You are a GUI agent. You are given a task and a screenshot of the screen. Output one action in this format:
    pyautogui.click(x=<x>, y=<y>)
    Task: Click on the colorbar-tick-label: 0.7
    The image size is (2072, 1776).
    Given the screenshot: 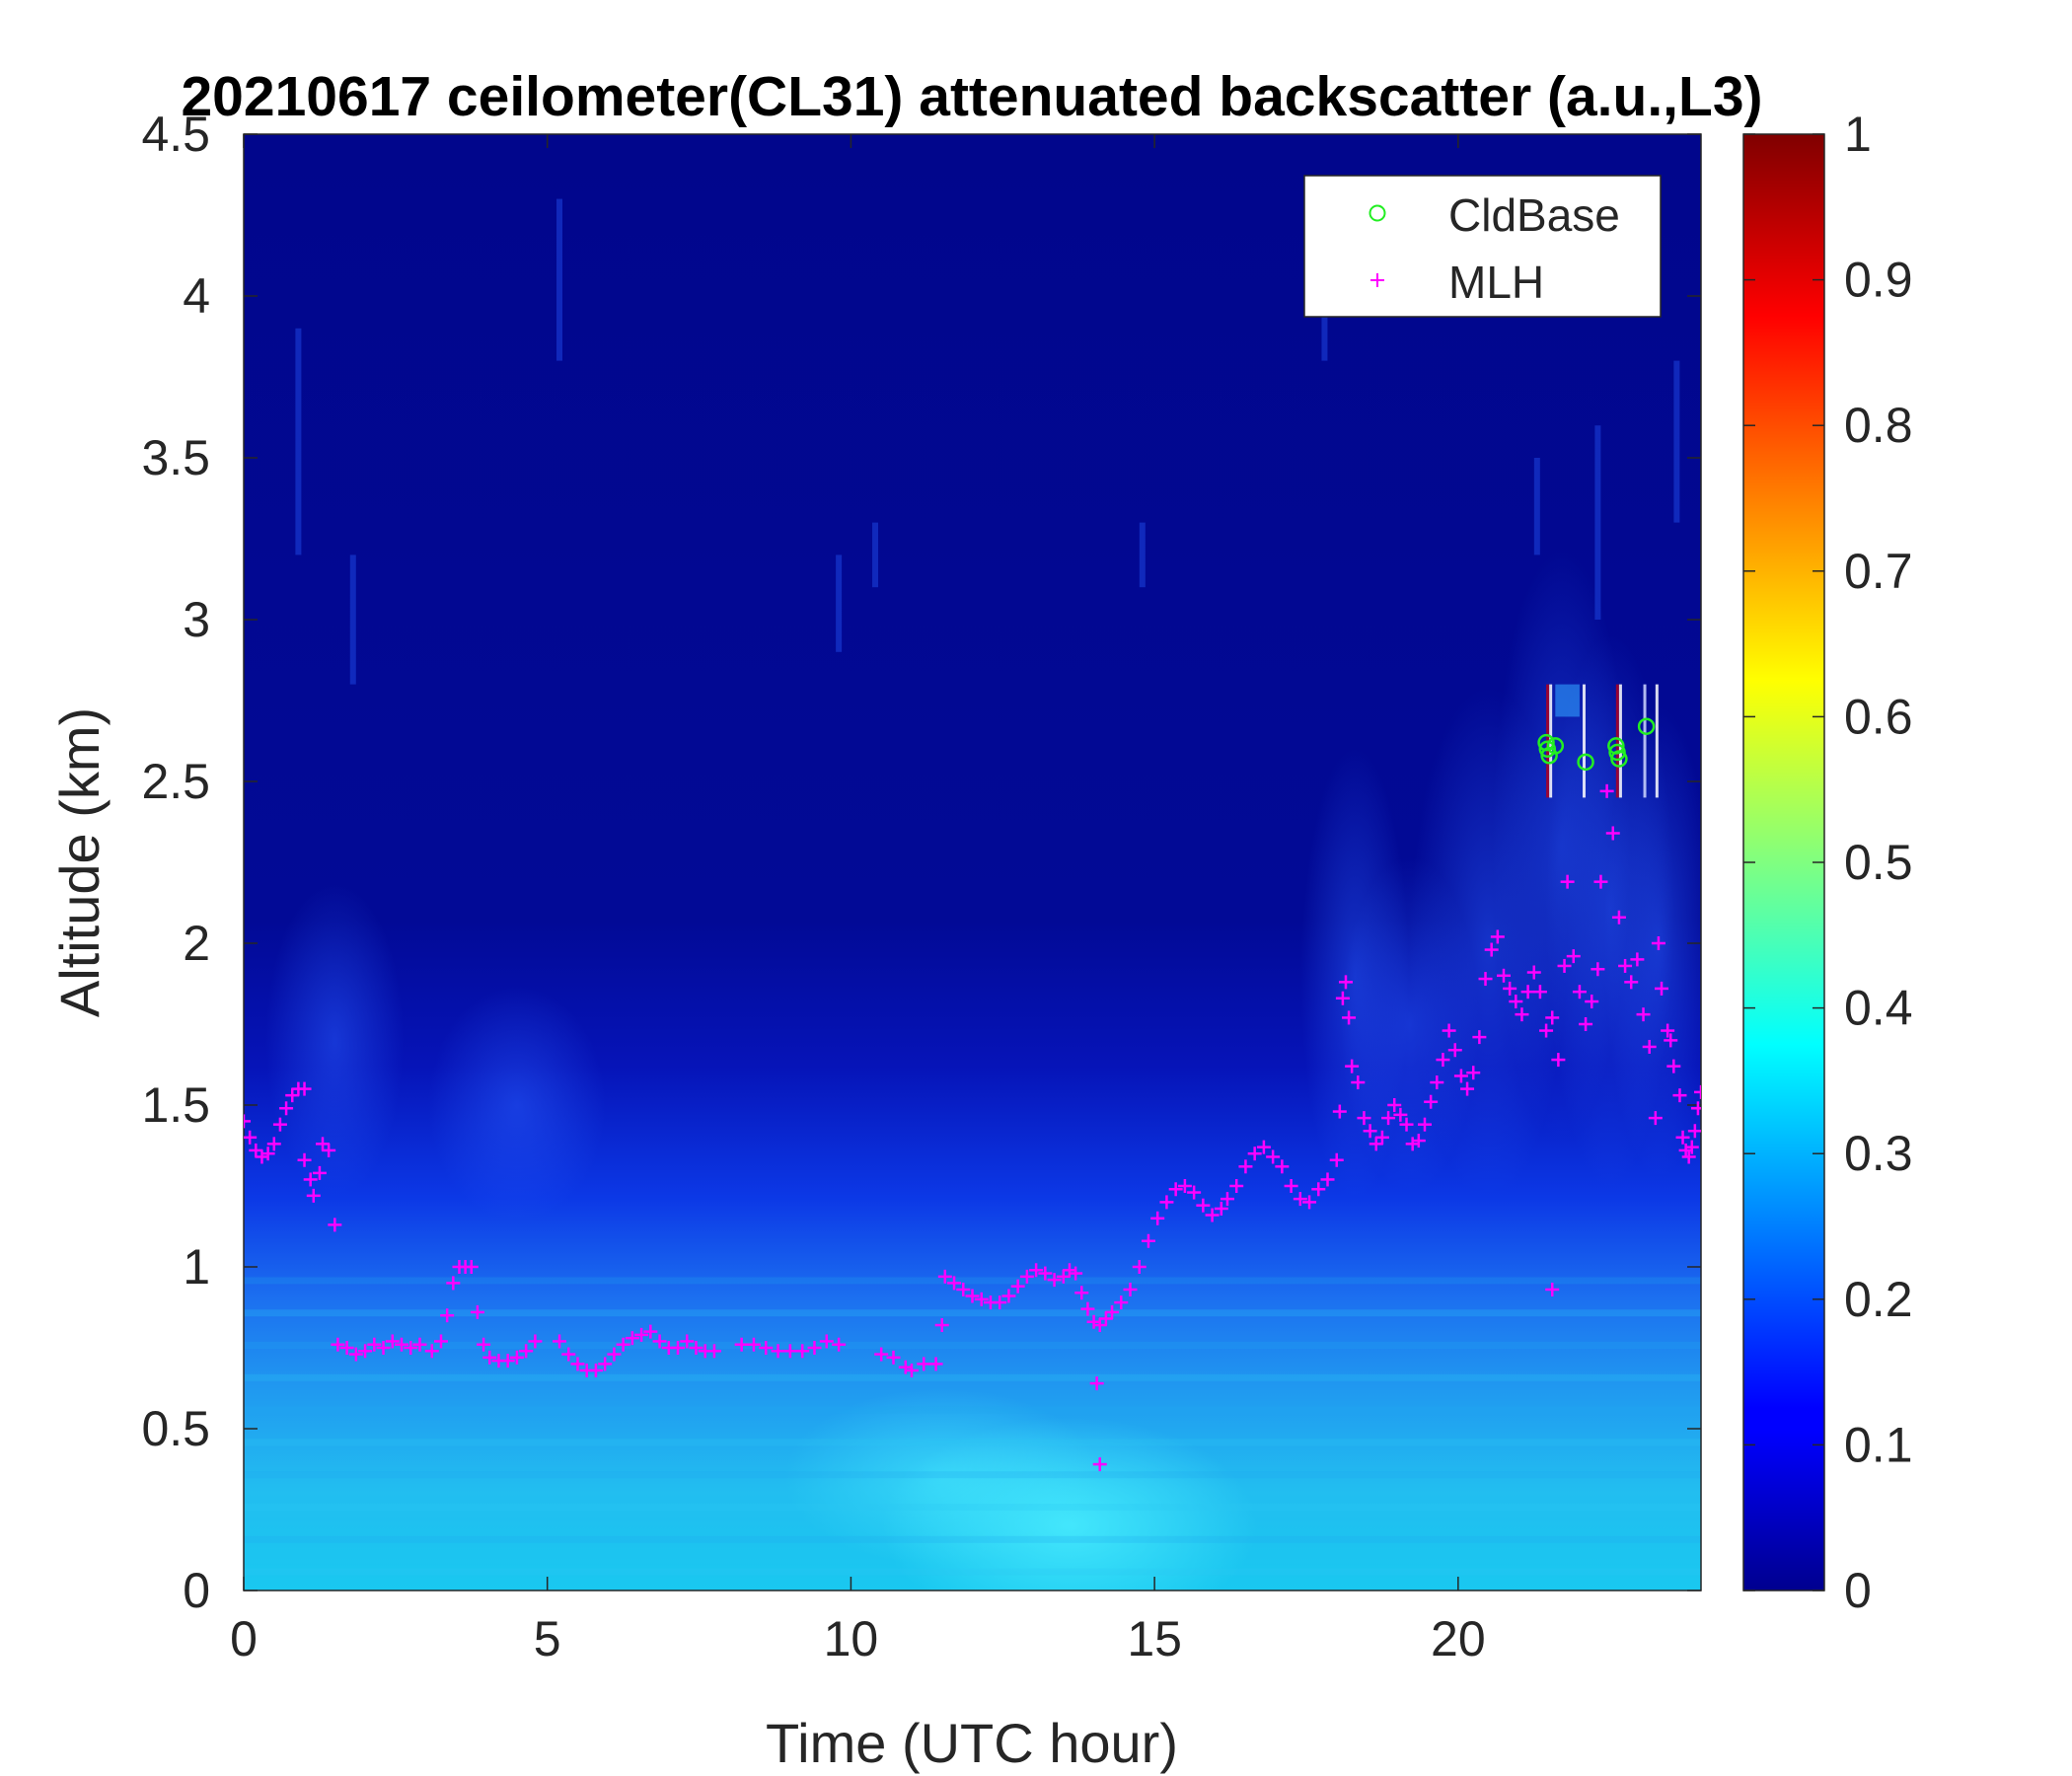 What is the action you would take?
    pyautogui.click(x=1879, y=572)
    